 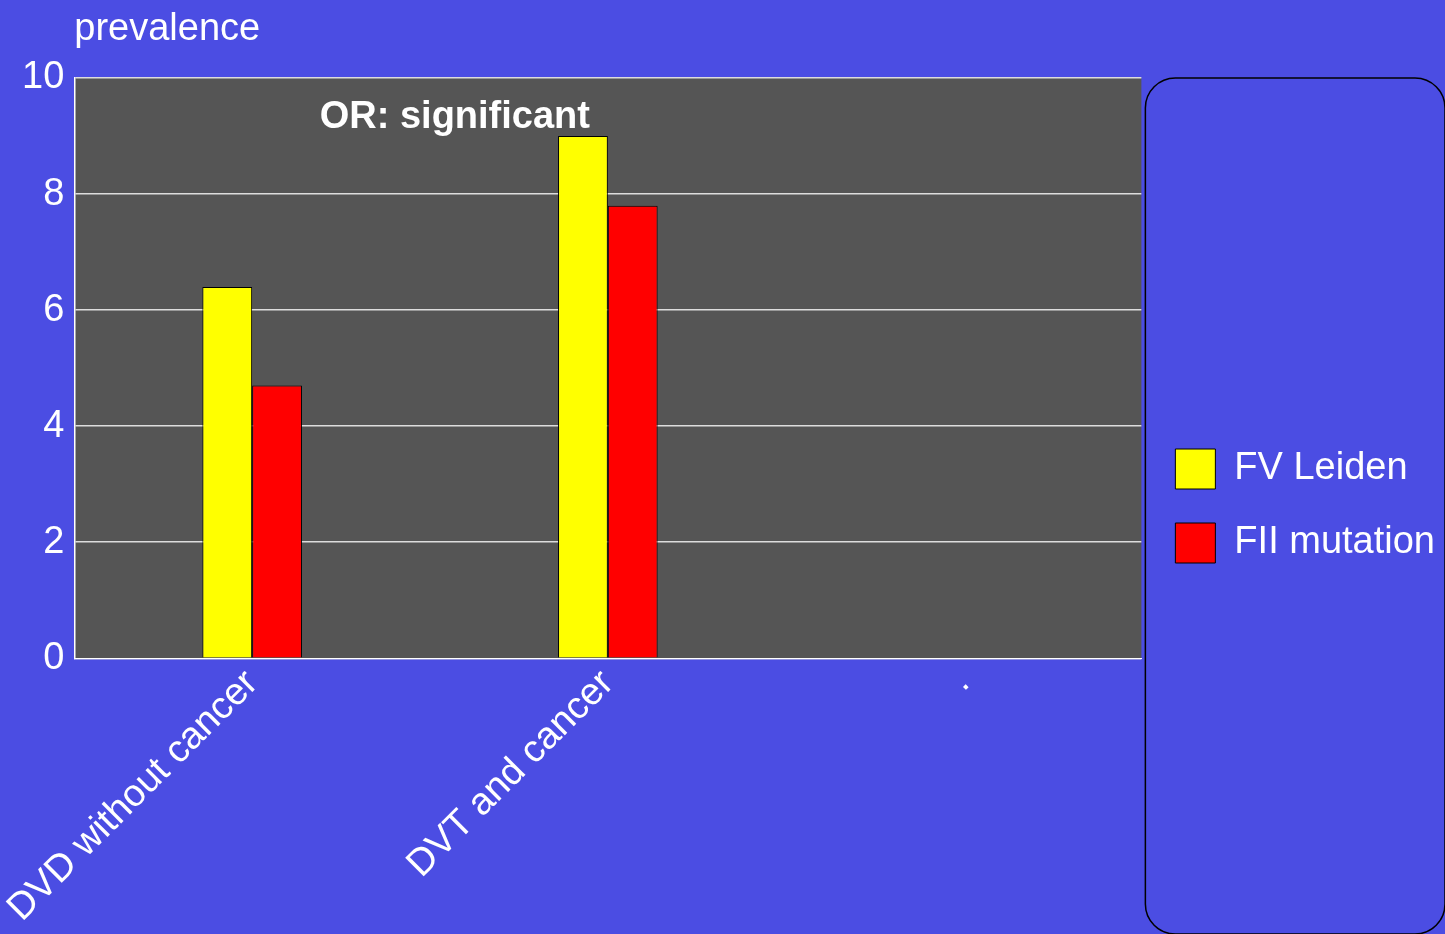 I want to click on x-tick-label: ., so click(x=958, y=679).